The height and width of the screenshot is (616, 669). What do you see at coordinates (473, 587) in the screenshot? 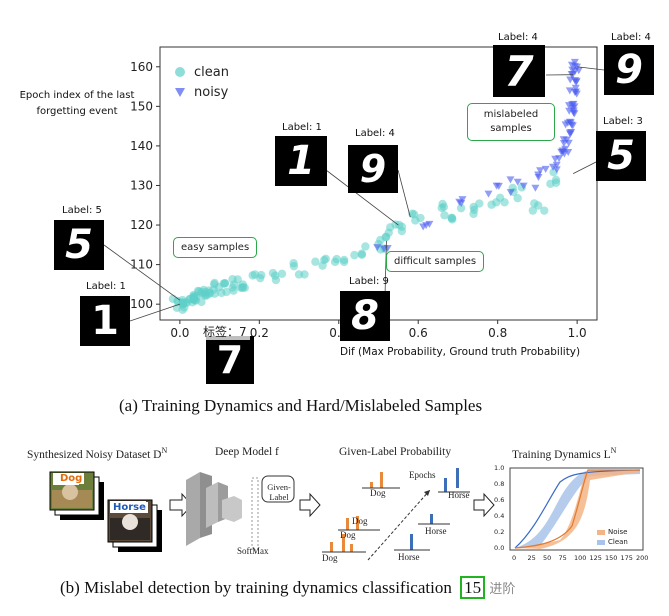
I see `ref-link: 15` at bounding box center [473, 587].